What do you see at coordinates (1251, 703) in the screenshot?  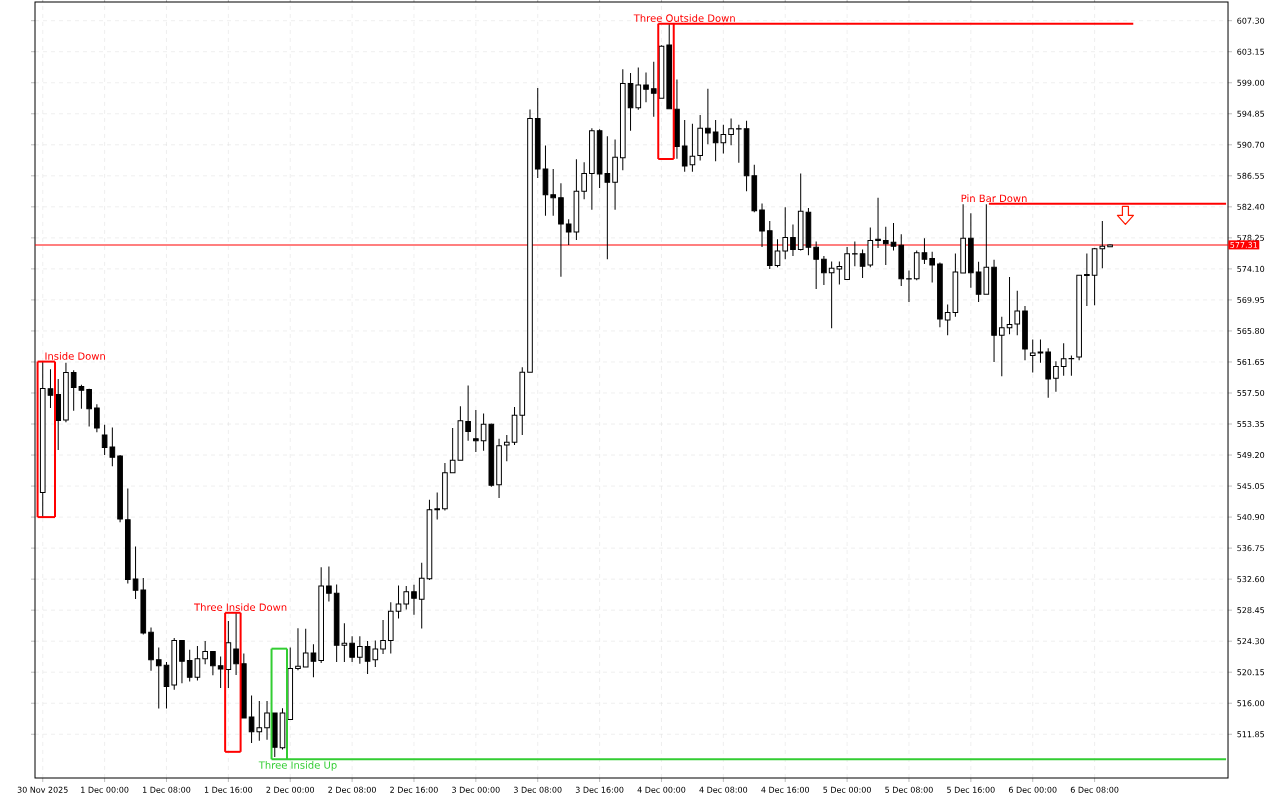 I see `y-tick-label: 516.00` at bounding box center [1251, 703].